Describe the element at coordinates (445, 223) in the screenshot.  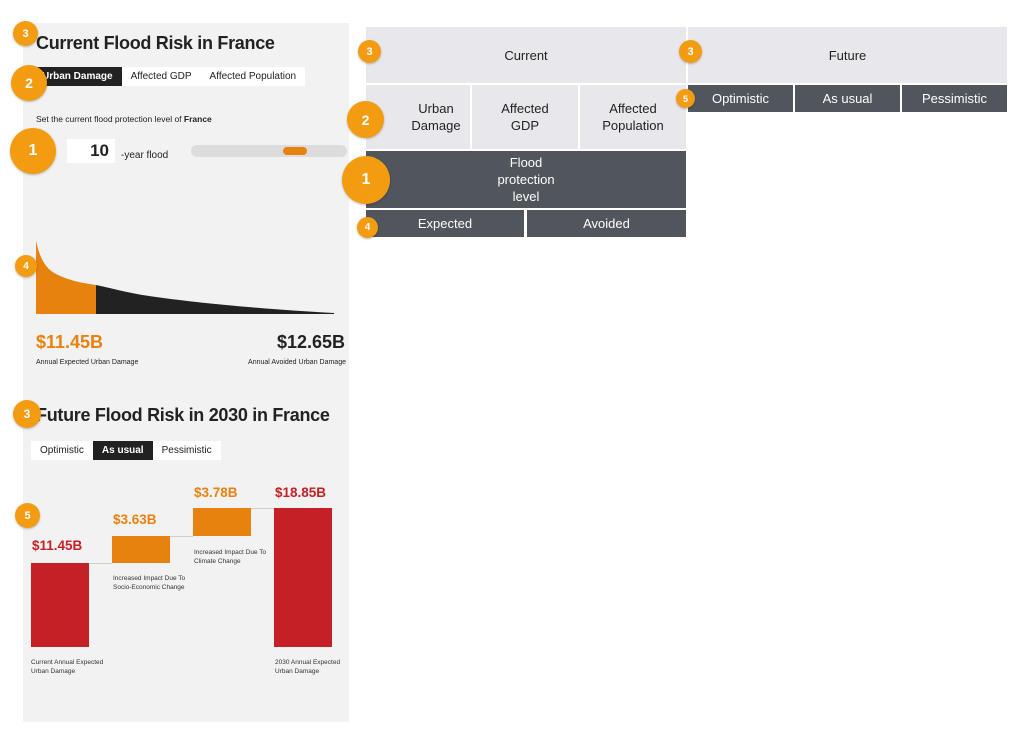
I see `diagram-expected: Expected` at that location.